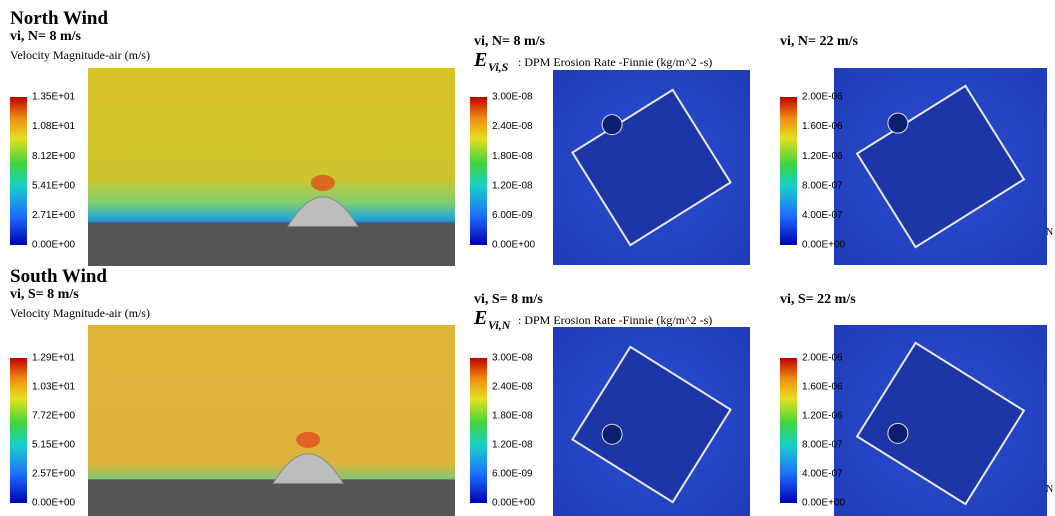  I want to click on erosion-subscript: Vi,N, so click(500, 325).